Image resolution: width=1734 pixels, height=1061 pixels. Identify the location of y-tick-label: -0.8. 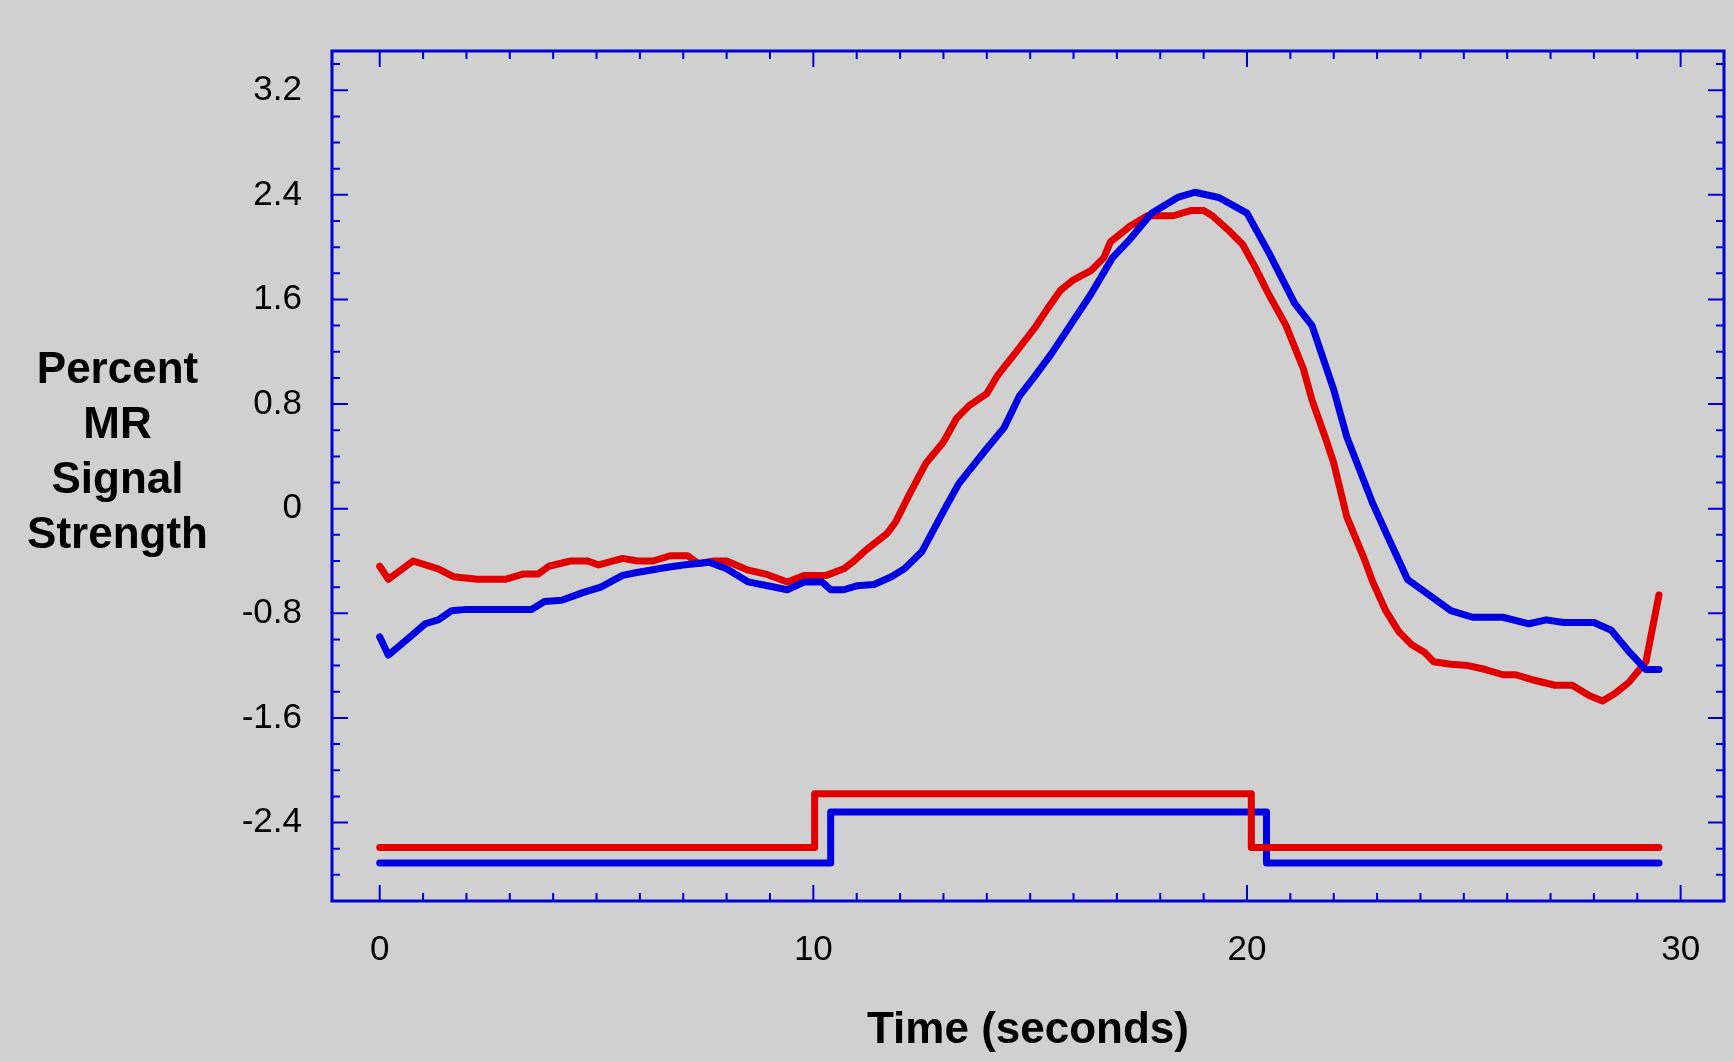
(271, 610).